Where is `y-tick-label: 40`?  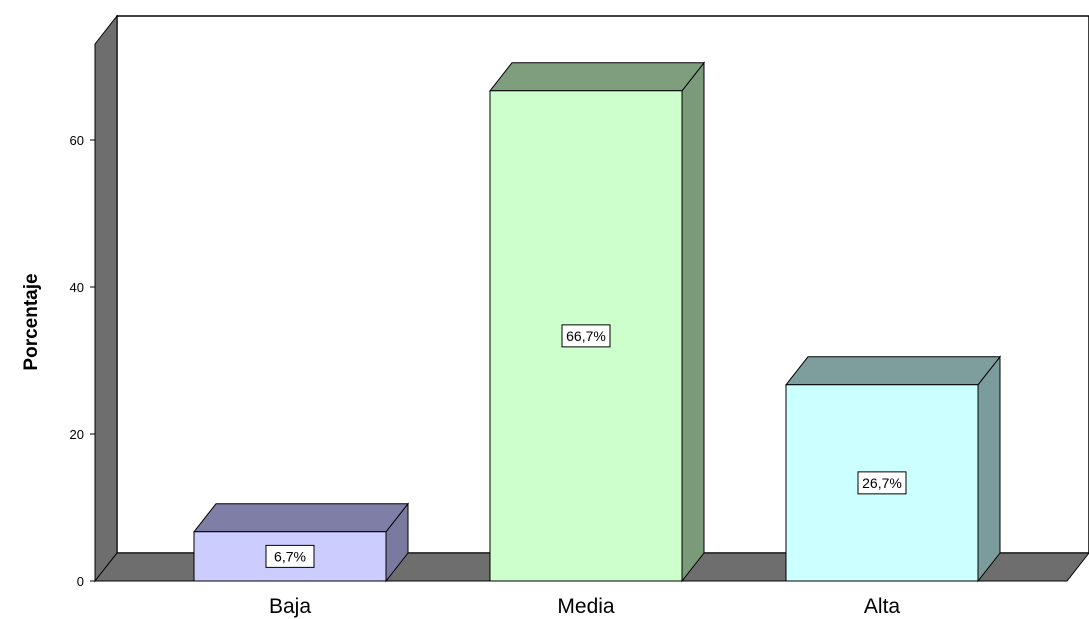 y-tick-label: 40 is located at coordinates (77, 287).